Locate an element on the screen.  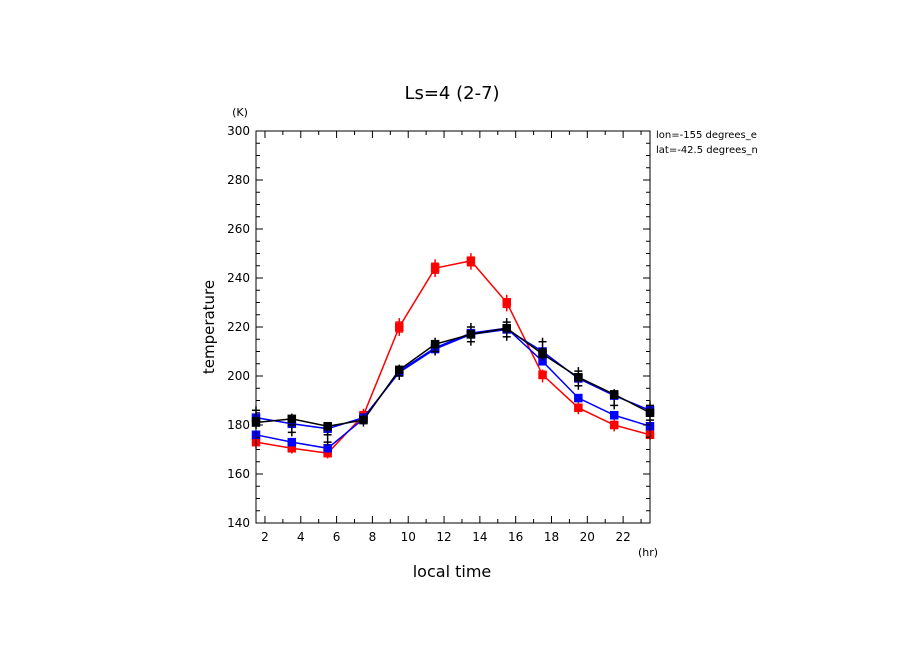
y-tick-label: 160 is located at coordinates (238, 474).